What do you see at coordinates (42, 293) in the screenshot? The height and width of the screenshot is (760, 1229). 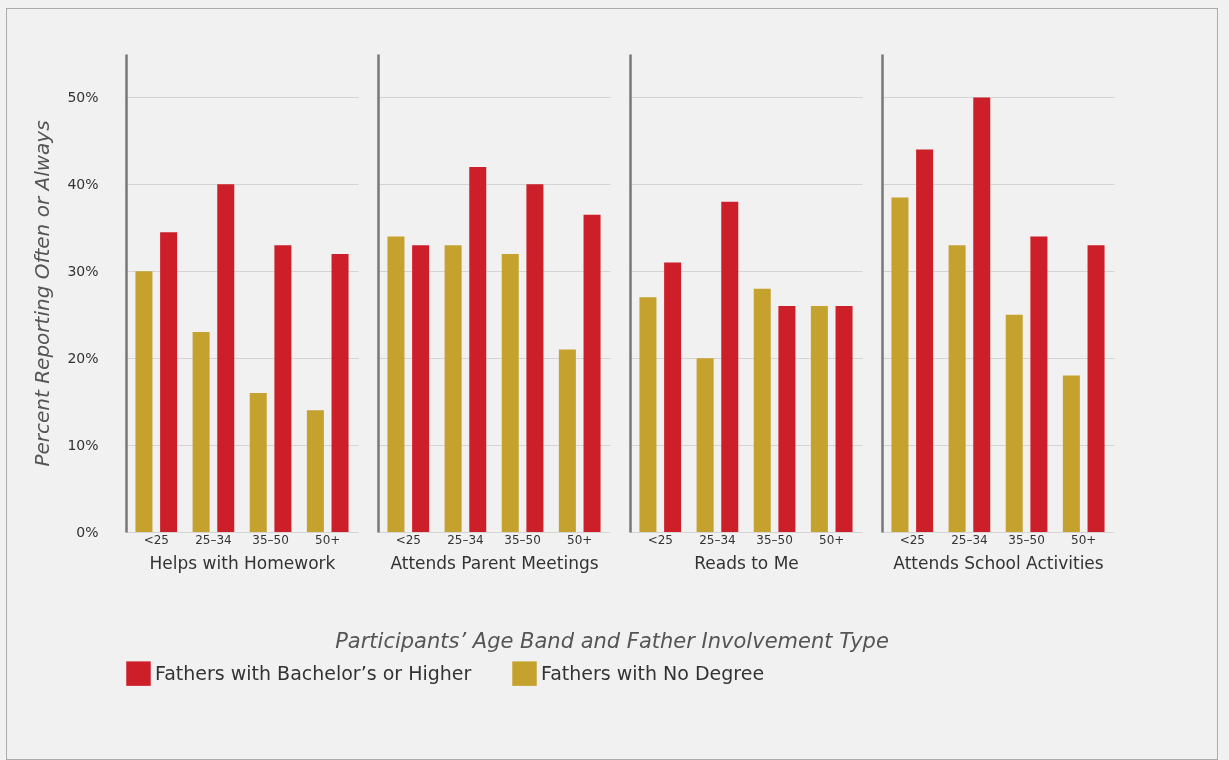 I see `y-axis-title: Percent Reporting Often or Always` at bounding box center [42, 293].